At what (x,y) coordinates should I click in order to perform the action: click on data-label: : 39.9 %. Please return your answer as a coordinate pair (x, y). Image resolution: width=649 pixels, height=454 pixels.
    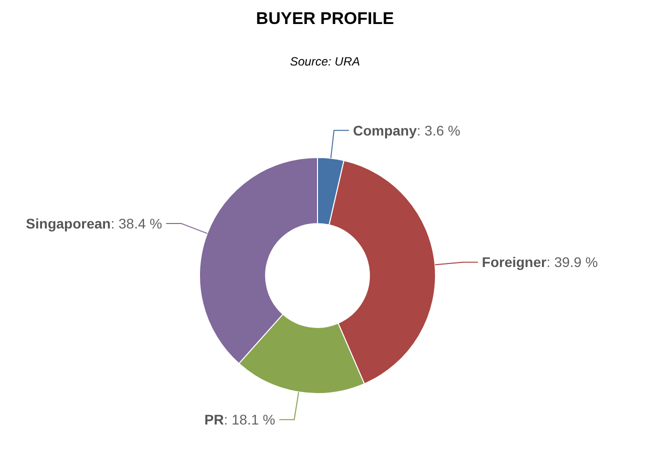
    Looking at the image, I should click on (572, 262).